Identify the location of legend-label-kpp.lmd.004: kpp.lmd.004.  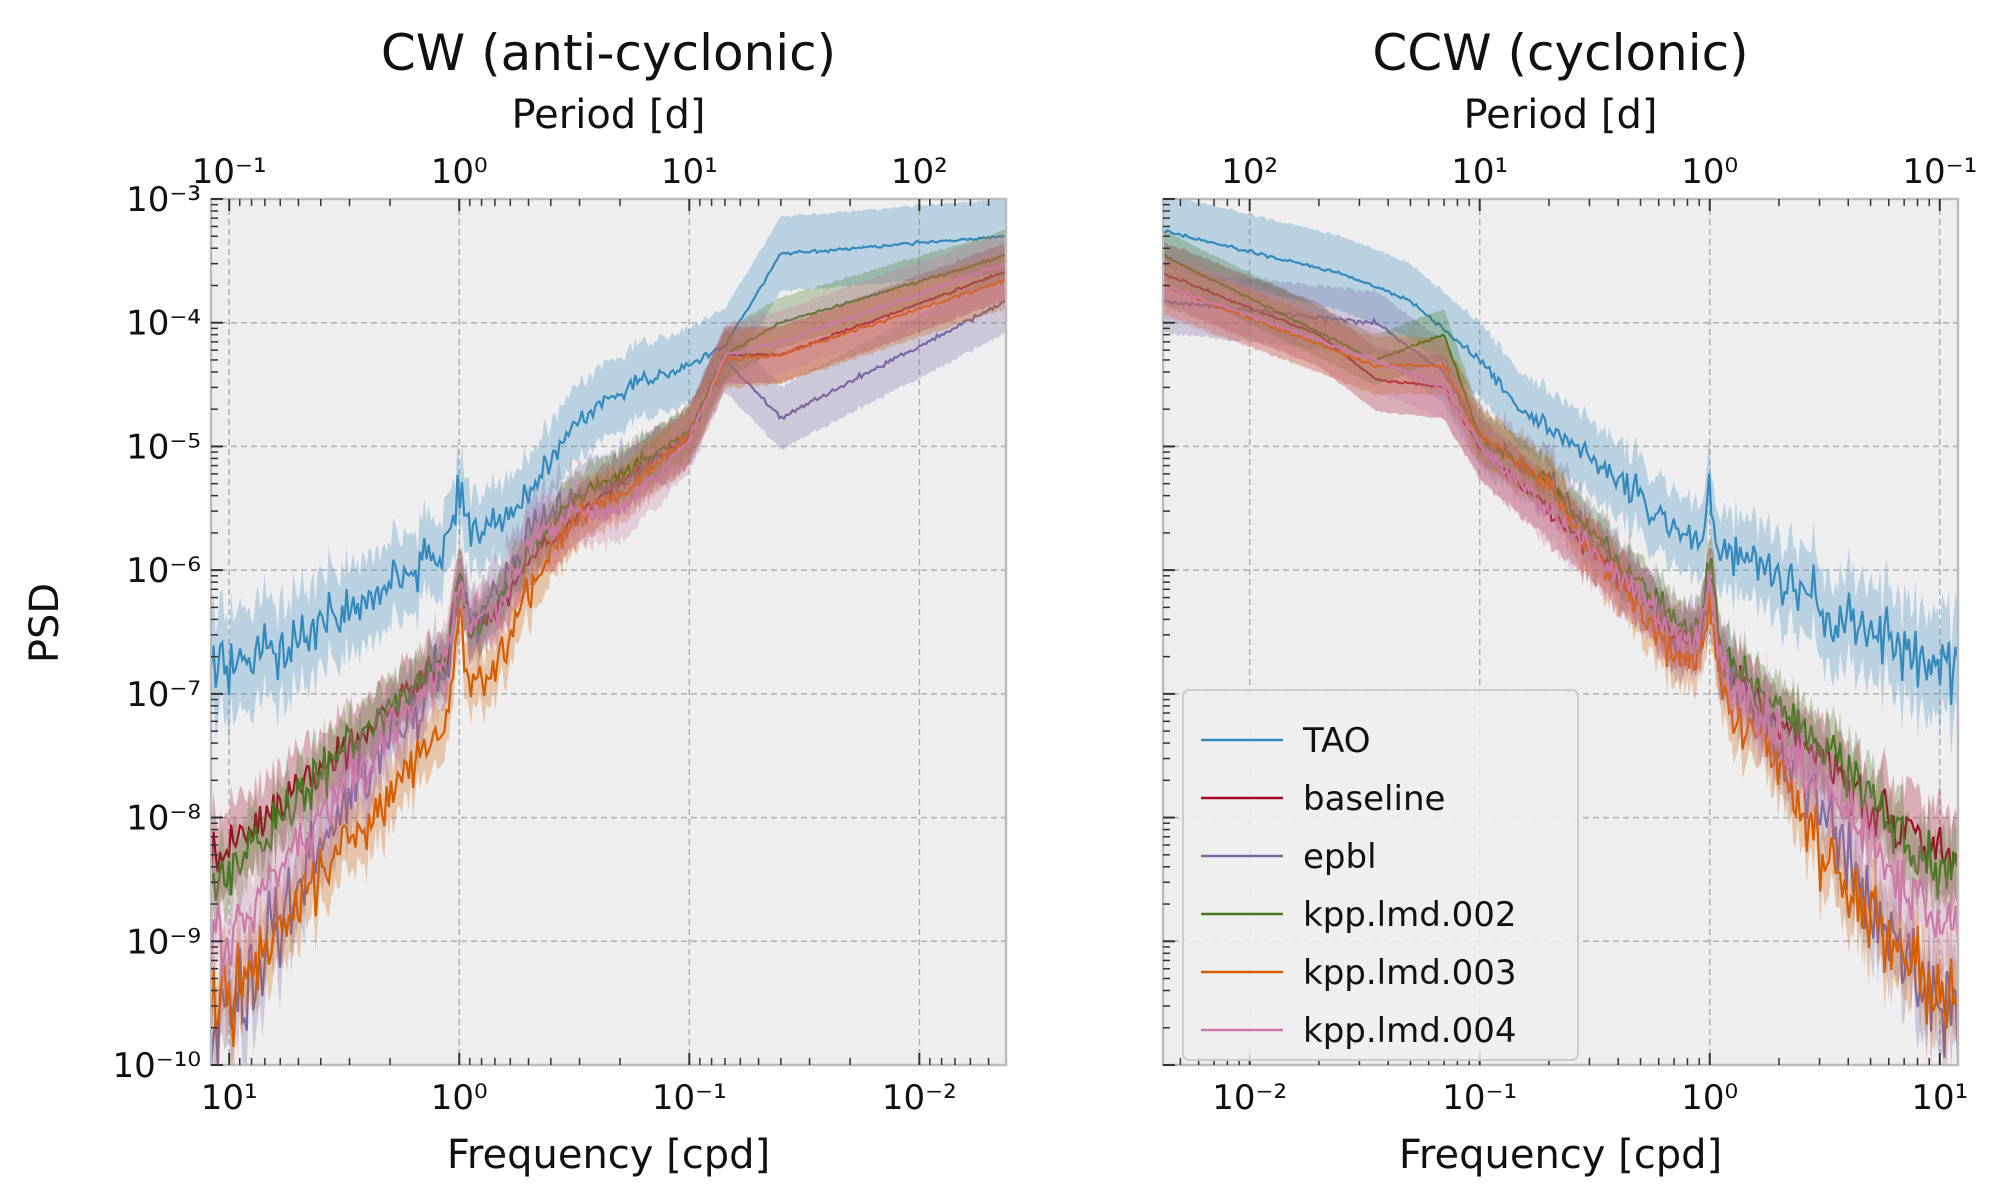
(1410, 1031).